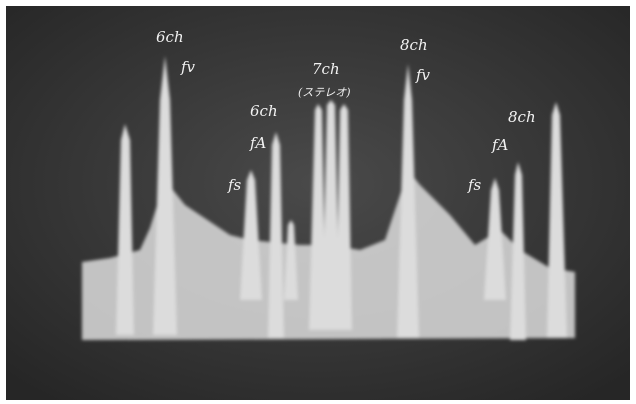 The image size is (636, 404). Describe the element at coordinates (326, 69) in the screenshot. I see `annotation: 7ch` at that location.